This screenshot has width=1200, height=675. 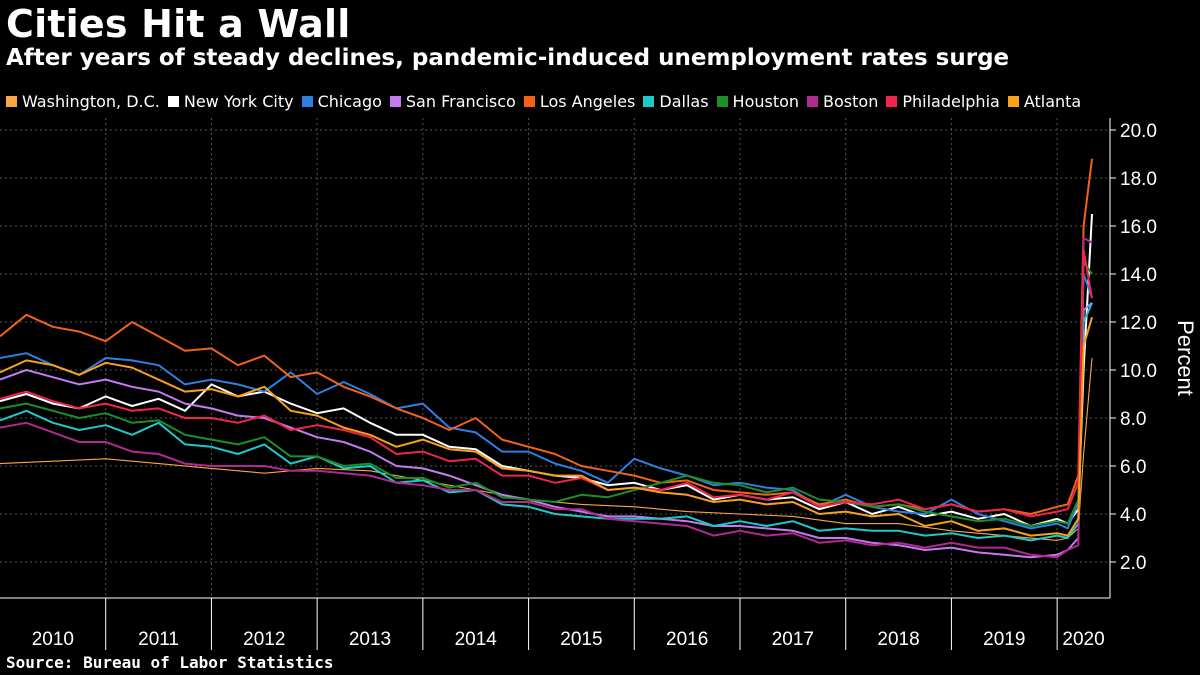 I want to click on legend-label: Los Angeles, so click(x=587, y=101).